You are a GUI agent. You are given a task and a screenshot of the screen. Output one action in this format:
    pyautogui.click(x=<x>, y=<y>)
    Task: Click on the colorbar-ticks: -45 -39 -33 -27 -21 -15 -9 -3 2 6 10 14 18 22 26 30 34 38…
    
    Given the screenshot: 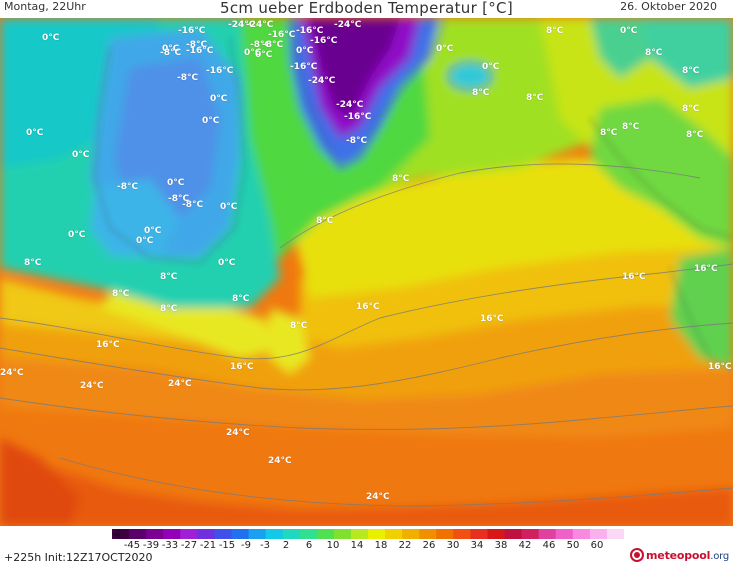 What is the action you would take?
    pyautogui.click(x=366, y=546)
    